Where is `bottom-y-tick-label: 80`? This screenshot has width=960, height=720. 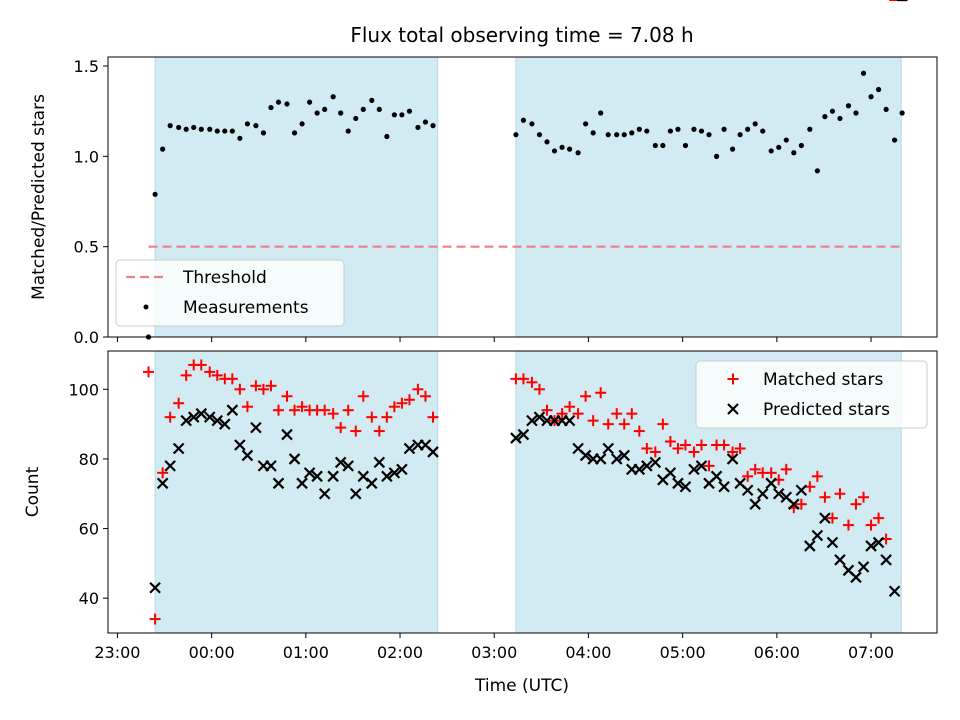
bottom-y-tick-label: 80 is located at coordinates (89, 459).